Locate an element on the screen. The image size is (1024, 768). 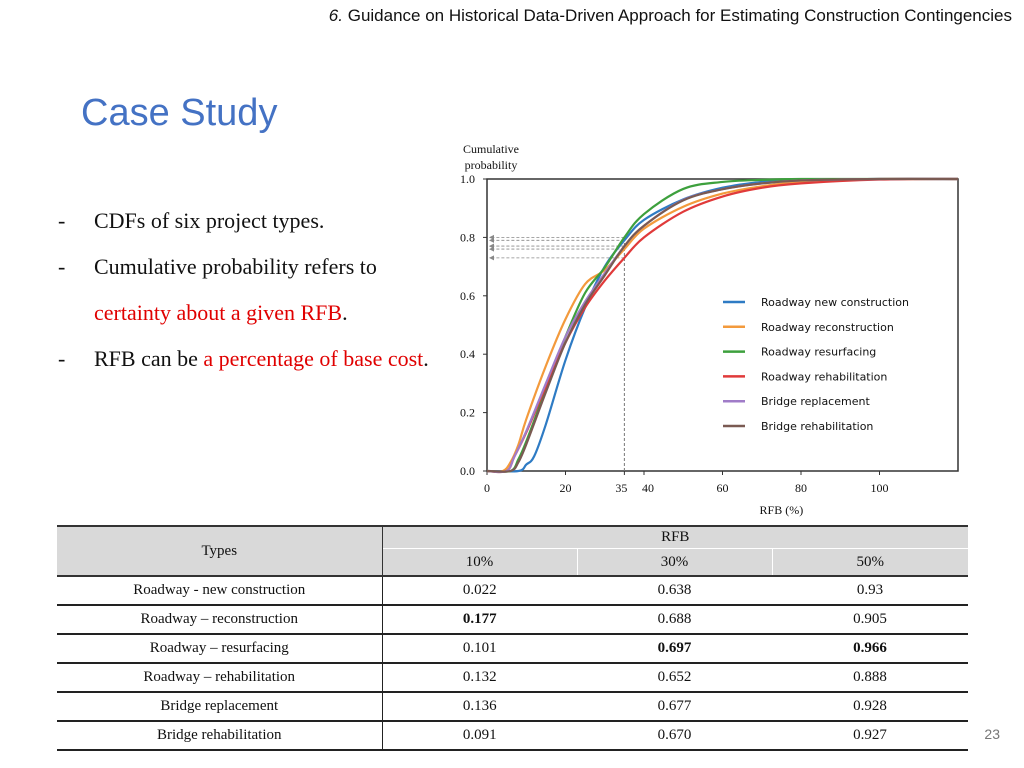
value-cell: 0.132 is located at coordinates (479, 678).